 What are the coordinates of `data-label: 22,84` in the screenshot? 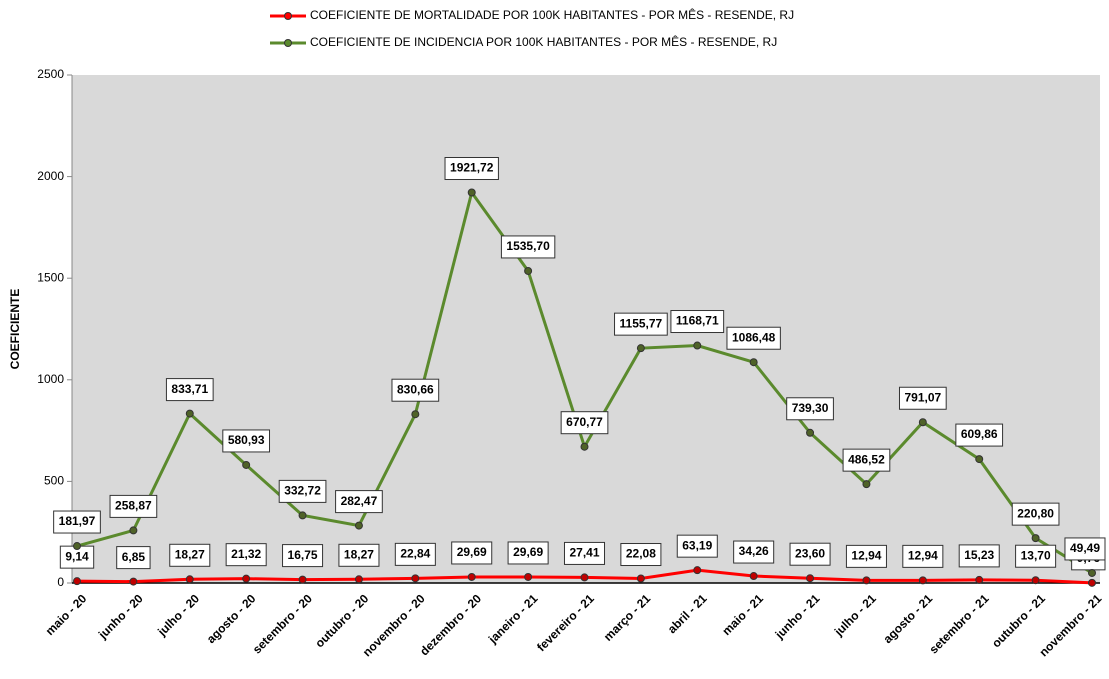 It's located at (415, 554).